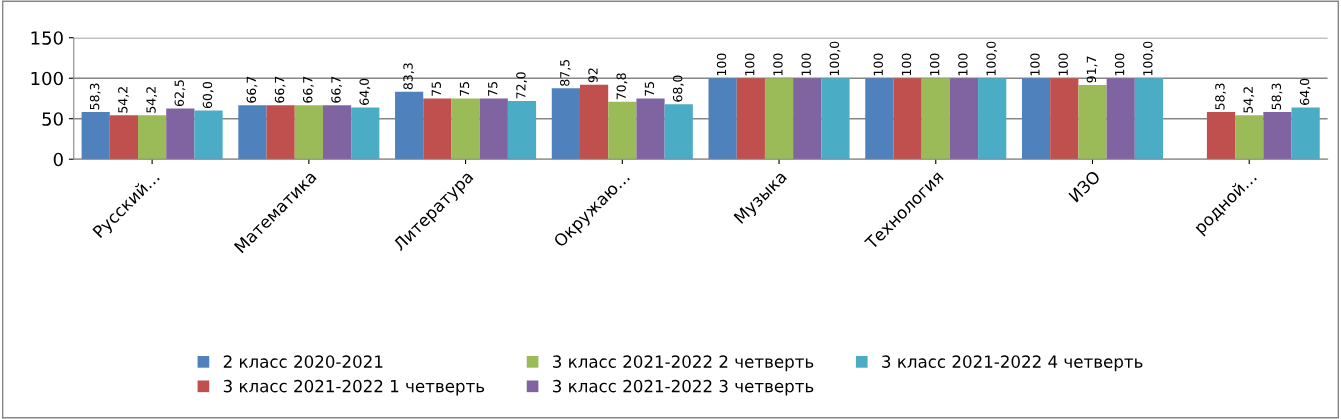  Describe the element at coordinates (58, 159) in the screenshot. I see `y-tick-label: 0` at that location.